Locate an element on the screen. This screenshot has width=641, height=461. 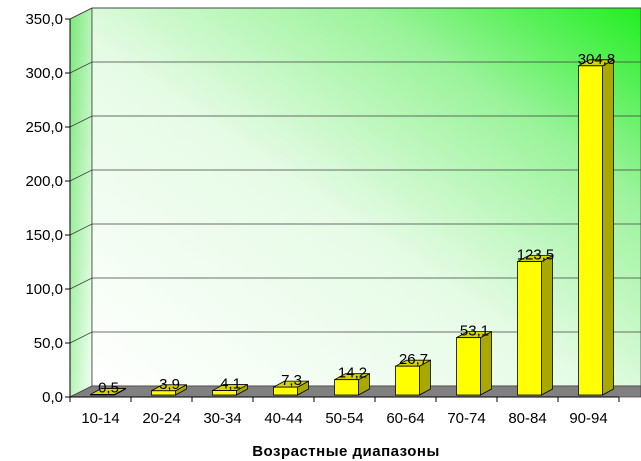
data-label: 123,5 is located at coordinates (536, 255).